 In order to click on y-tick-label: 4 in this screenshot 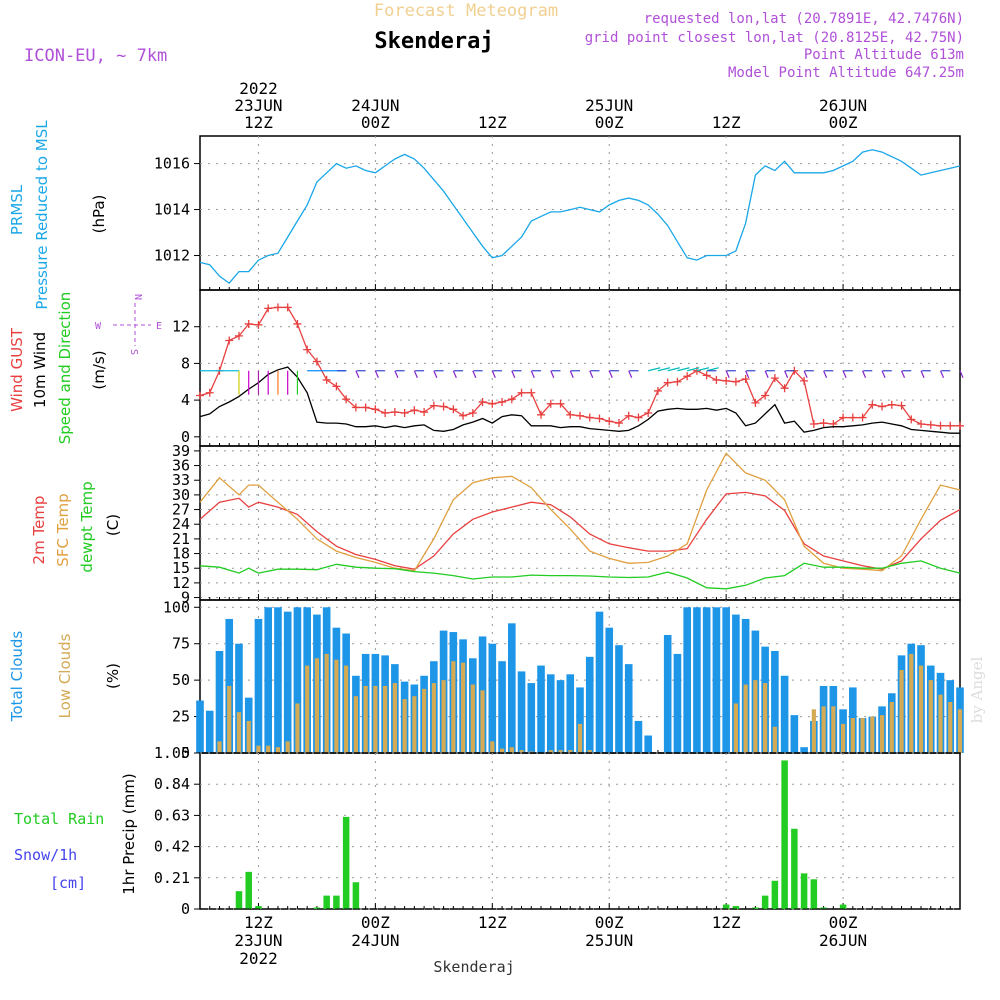, I will do `click(185, 400)`.